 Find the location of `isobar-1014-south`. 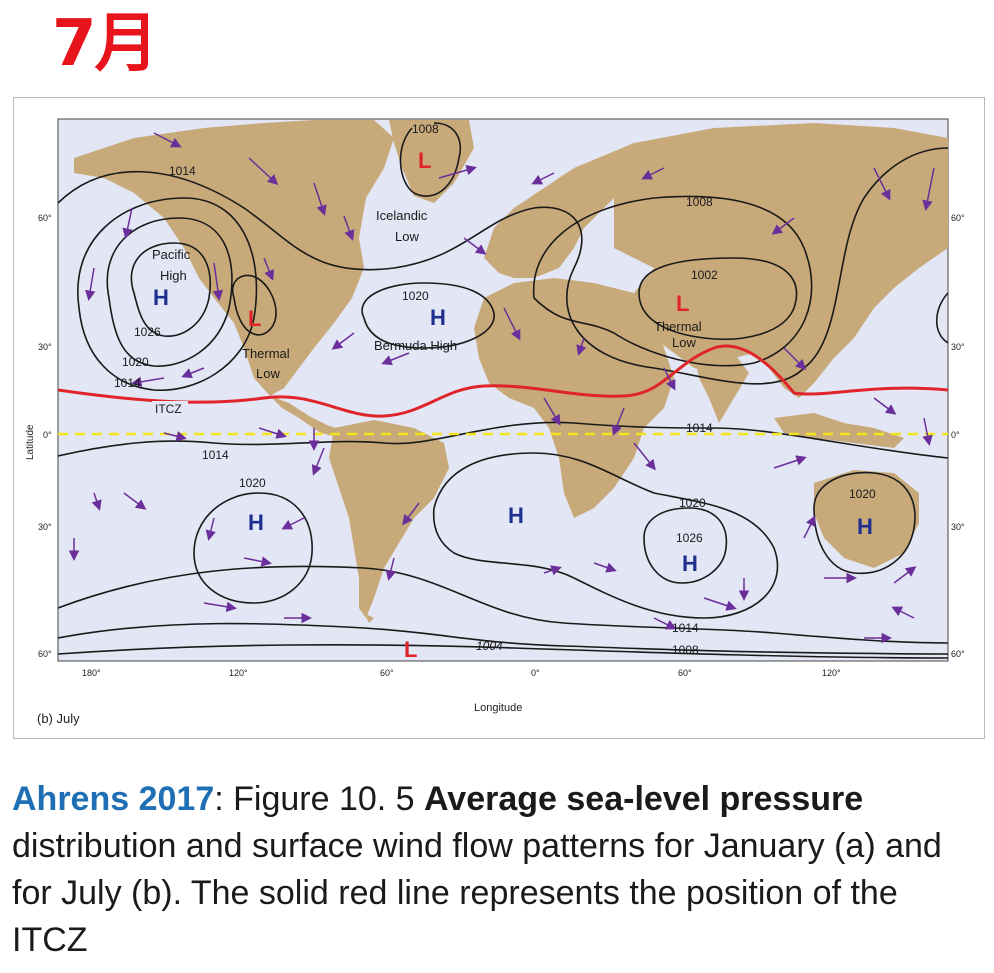

isobar-1014-south is located at coordinates (503, 604).